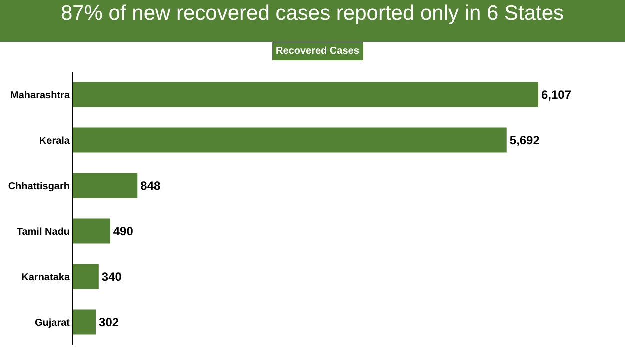  Describe the element at coordinates (123, 231) in the screenshot. I see `data-label: 490` at that location.